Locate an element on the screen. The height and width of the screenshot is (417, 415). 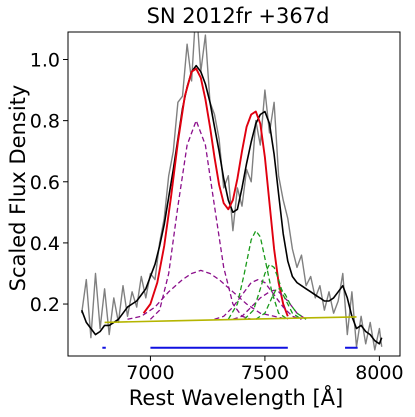
x-tick-label: 7000 is located at coordinates (150, 373).